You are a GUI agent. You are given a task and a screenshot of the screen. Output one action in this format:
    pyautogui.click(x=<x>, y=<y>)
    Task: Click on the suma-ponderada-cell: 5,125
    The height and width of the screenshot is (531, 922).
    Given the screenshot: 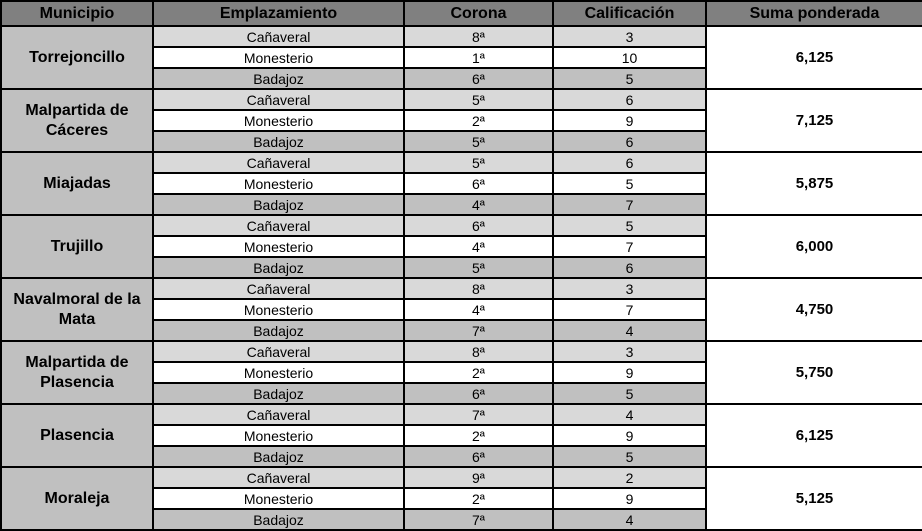 What is the action you would take?
    pyautogui.click(x=813, y=498)
    